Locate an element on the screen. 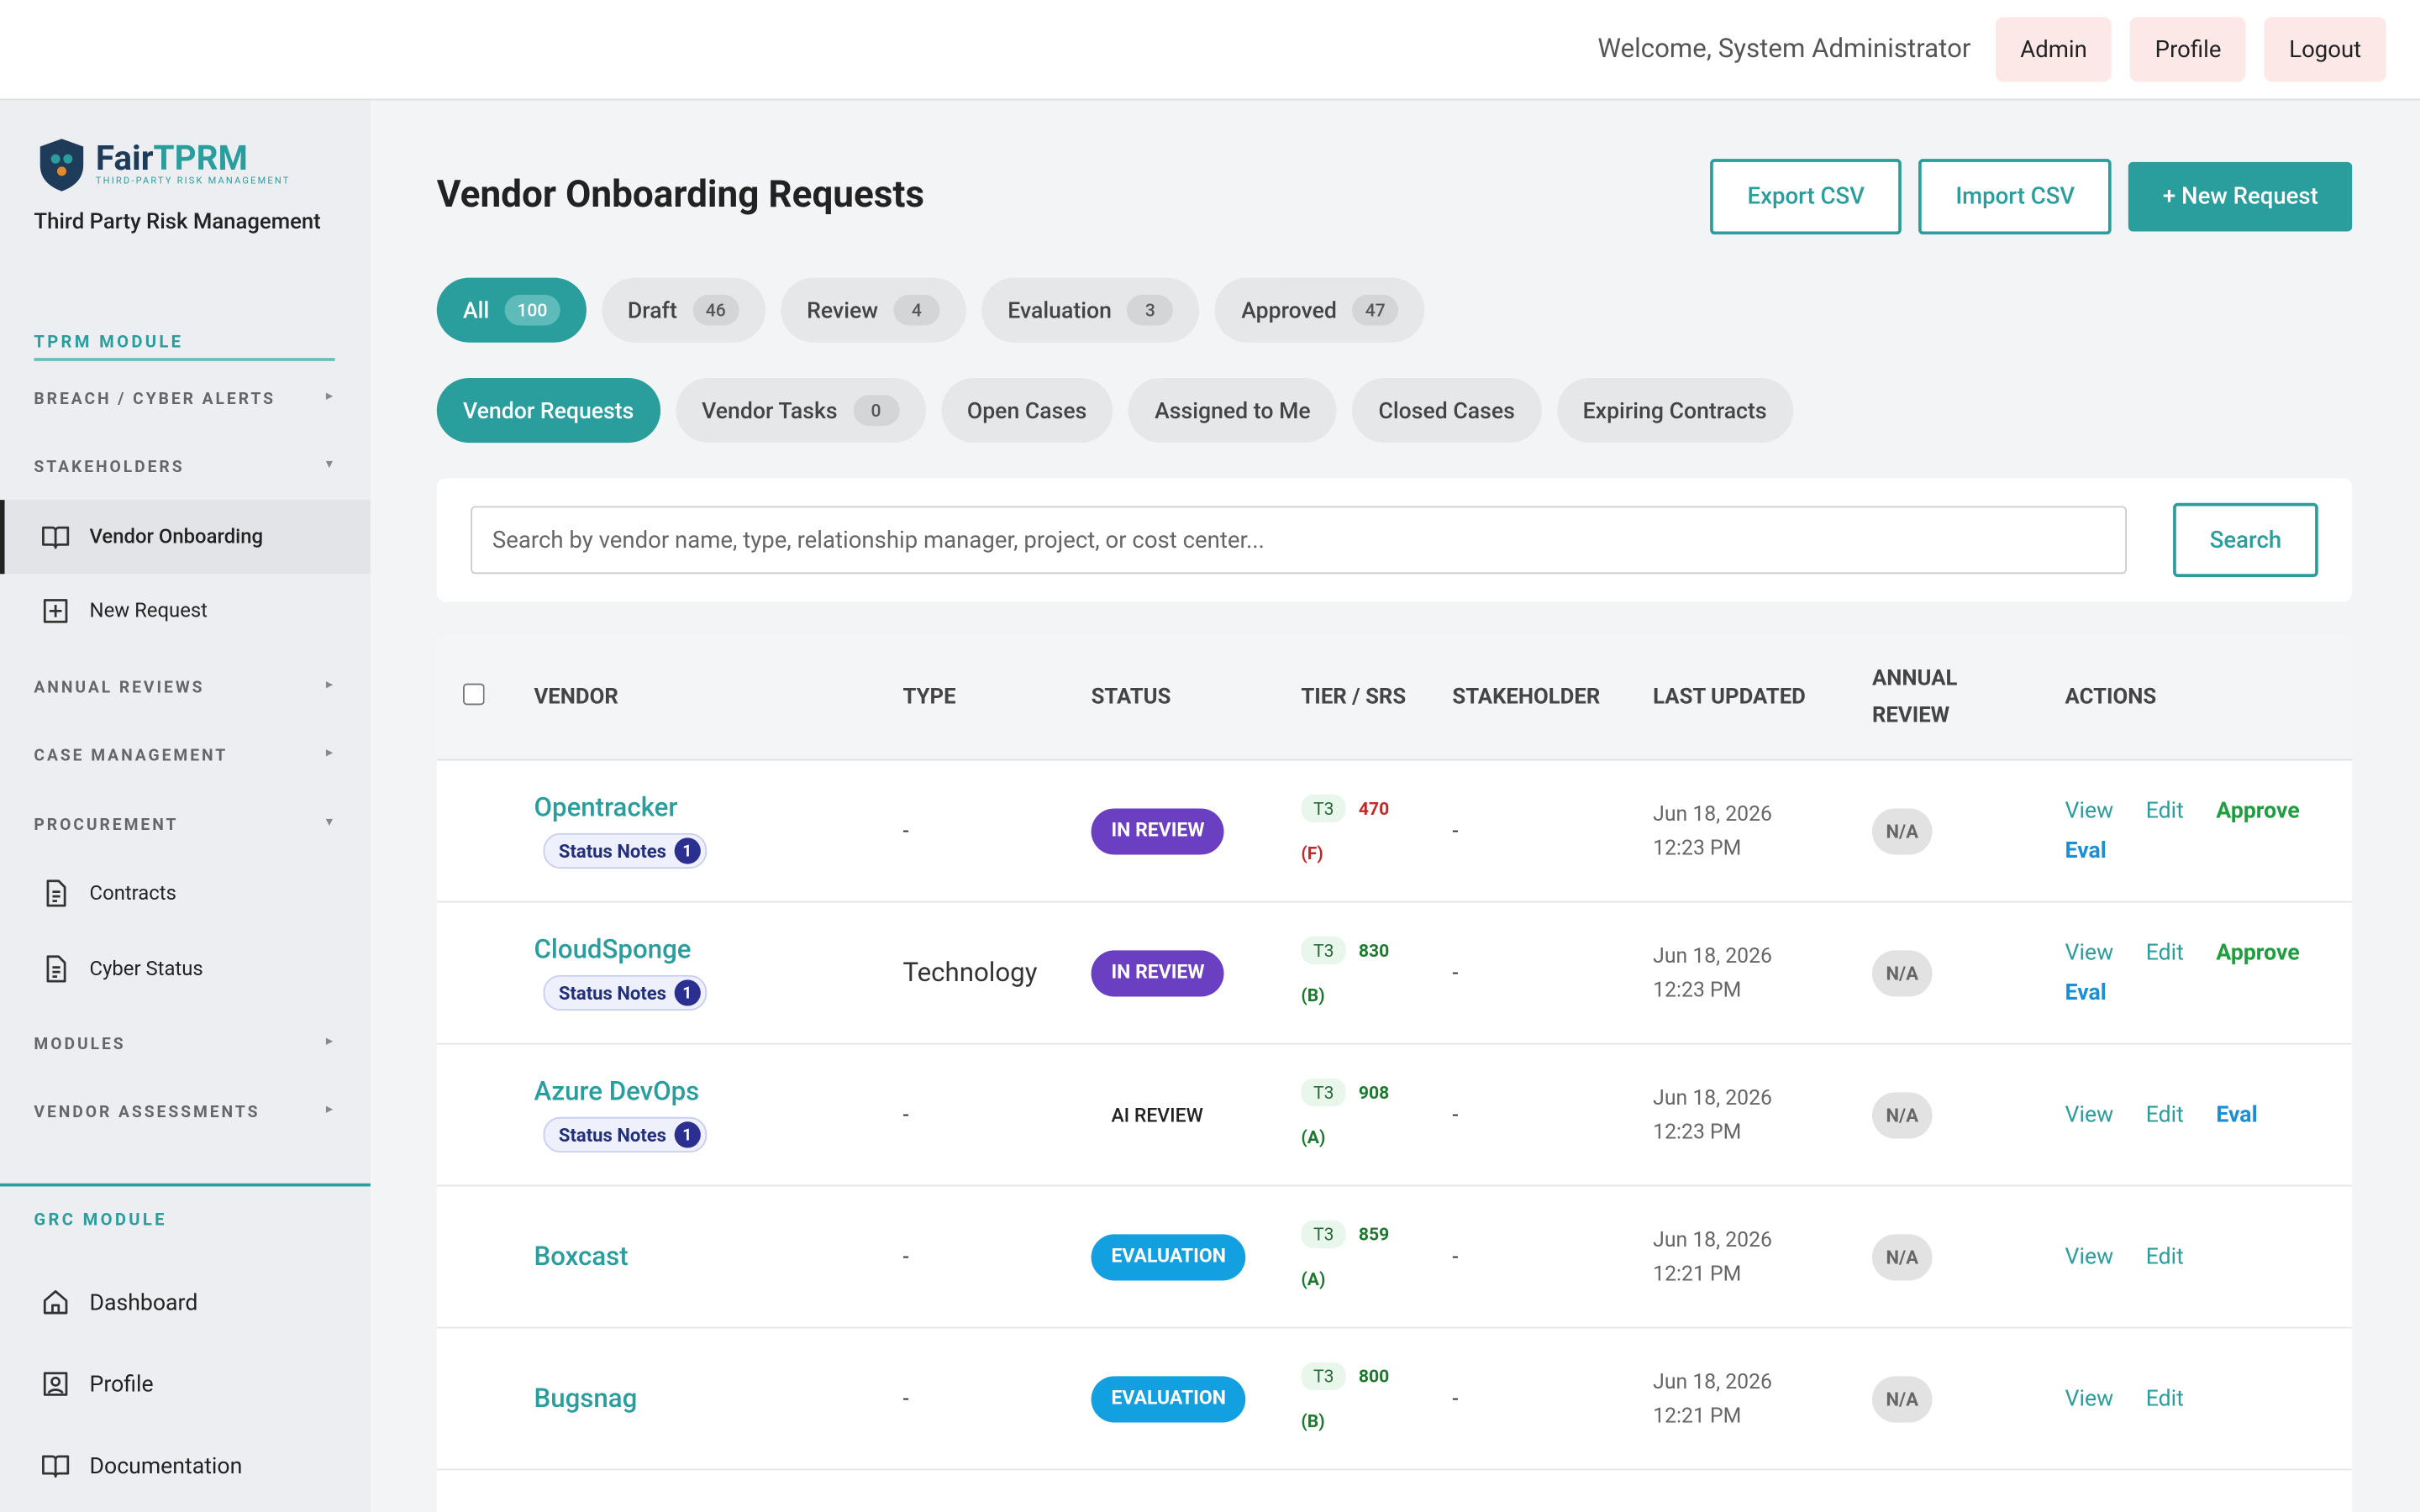  actions-cell: View Edit Approve Eval is located at coordinates (2188, 973).